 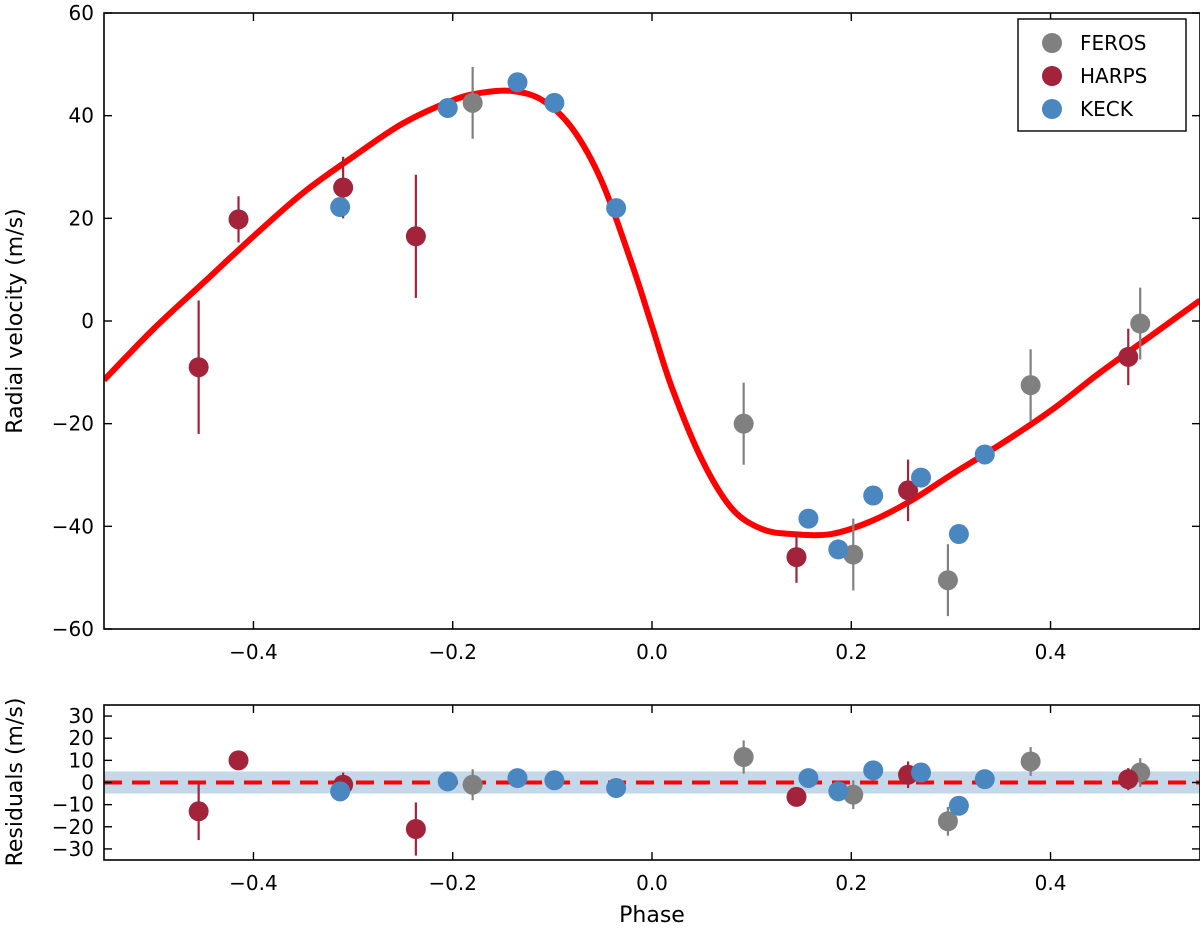 What do you see at coordinates (15, 782) in the screenshot?
I see `residuals-y-axis-label: Residuals (m/s)` at bounding box center [15, 782].